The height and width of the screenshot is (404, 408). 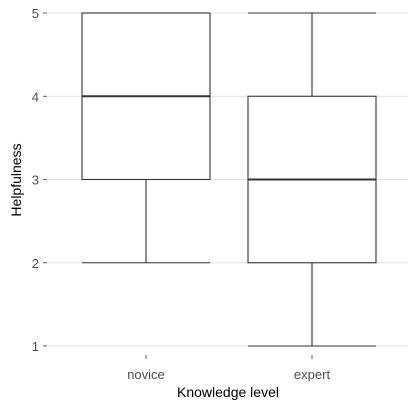 What do you see at coordinates (35, 13) in the screenshot?
I see `y-tick-label: 5` at bounding box center [35, 13].